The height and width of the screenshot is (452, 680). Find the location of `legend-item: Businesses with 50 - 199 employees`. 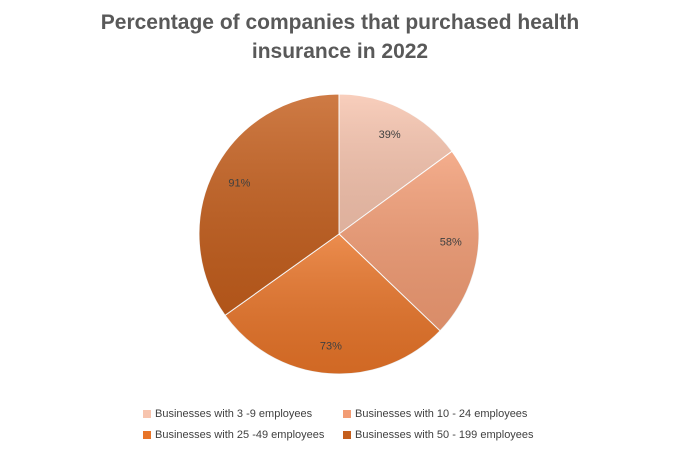

legend-item: Businesses with 50 - 199 employees is located at coordinates (453, 434).